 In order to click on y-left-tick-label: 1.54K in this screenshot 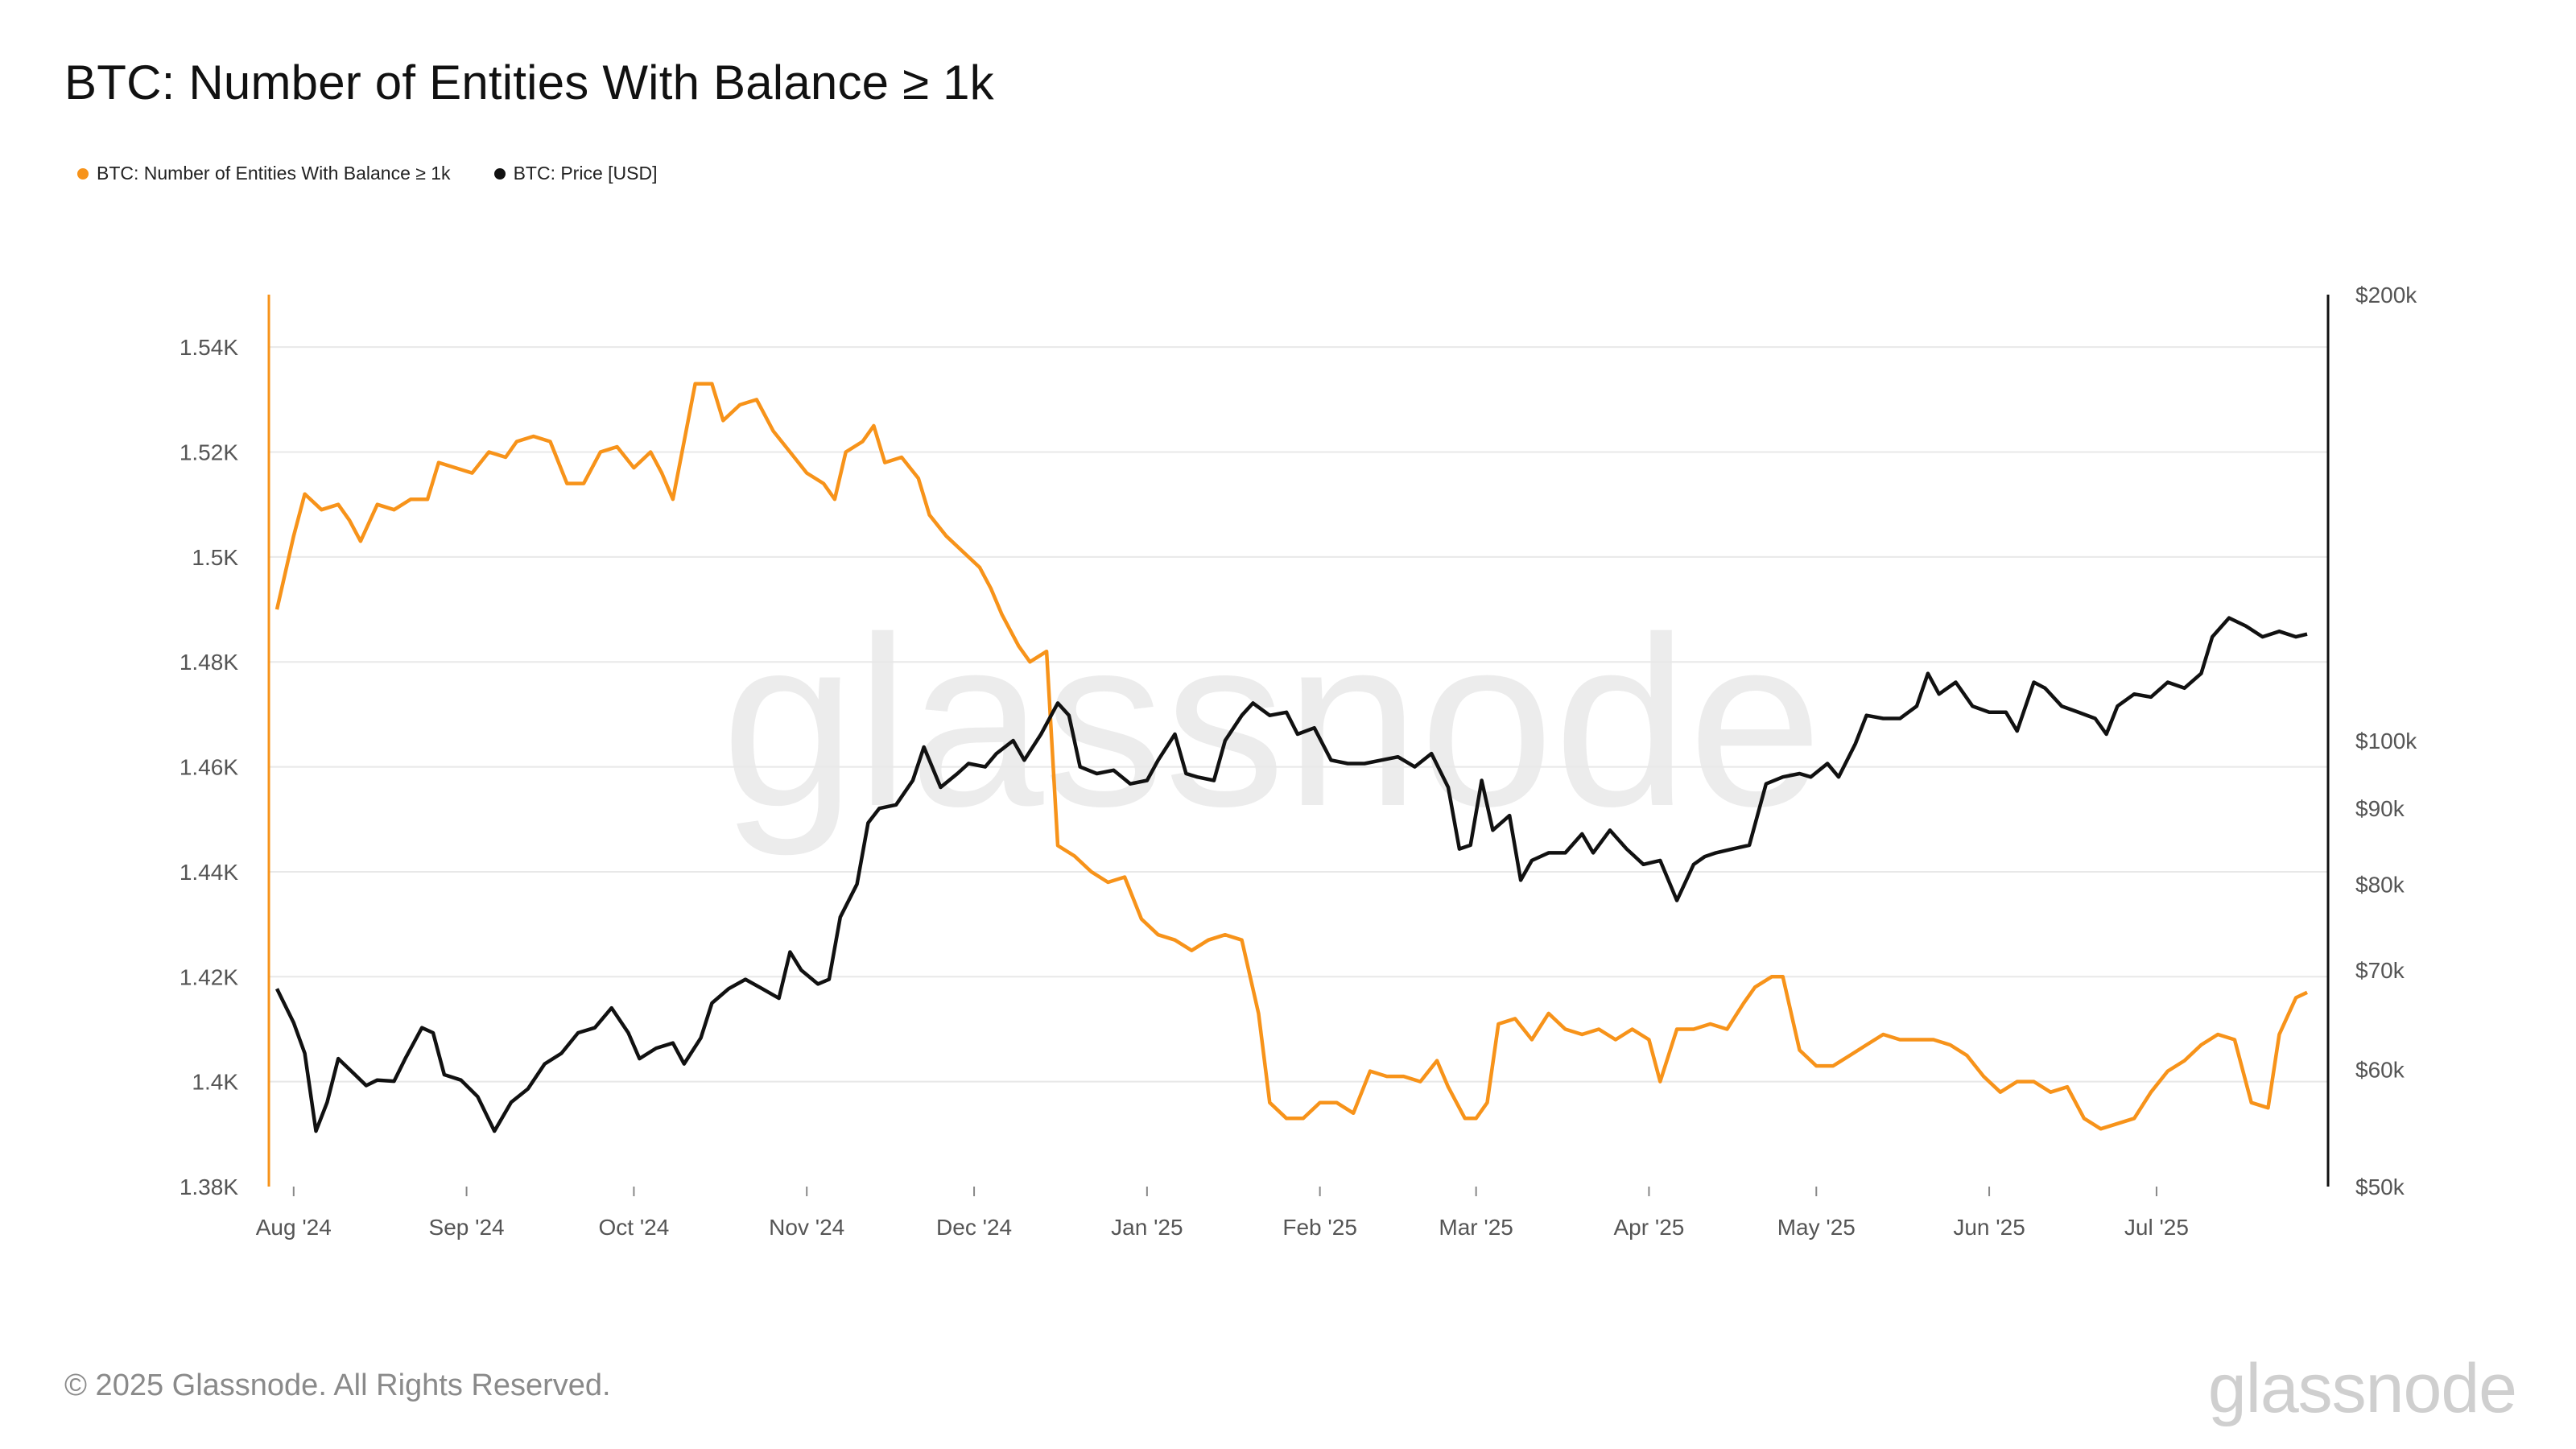, I will do `click(209, 347)`.